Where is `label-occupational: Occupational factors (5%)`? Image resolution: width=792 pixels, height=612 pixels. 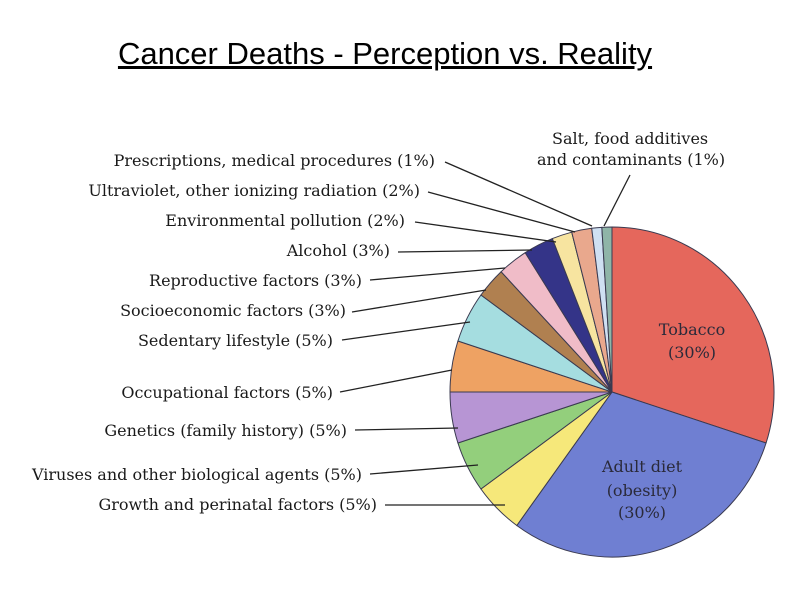 label-occupational: Occupational factors (5%) is located at coordinates (227, 392).